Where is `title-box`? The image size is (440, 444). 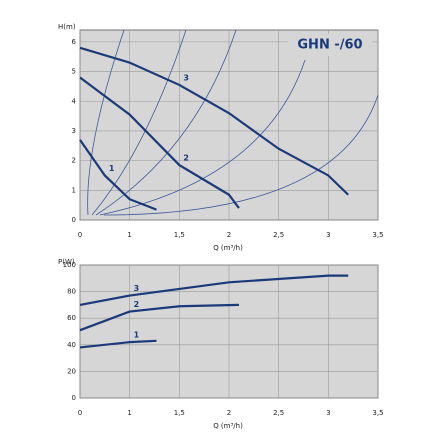 title-box is located at coordinates (330, 45).